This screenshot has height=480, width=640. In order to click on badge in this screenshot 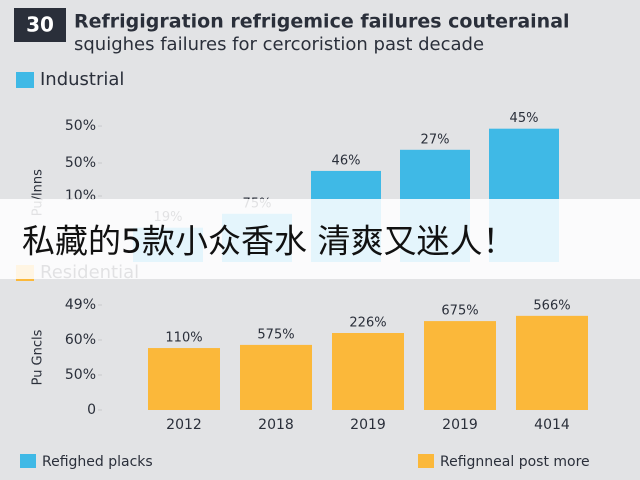, I will do `click(40, 25)`.